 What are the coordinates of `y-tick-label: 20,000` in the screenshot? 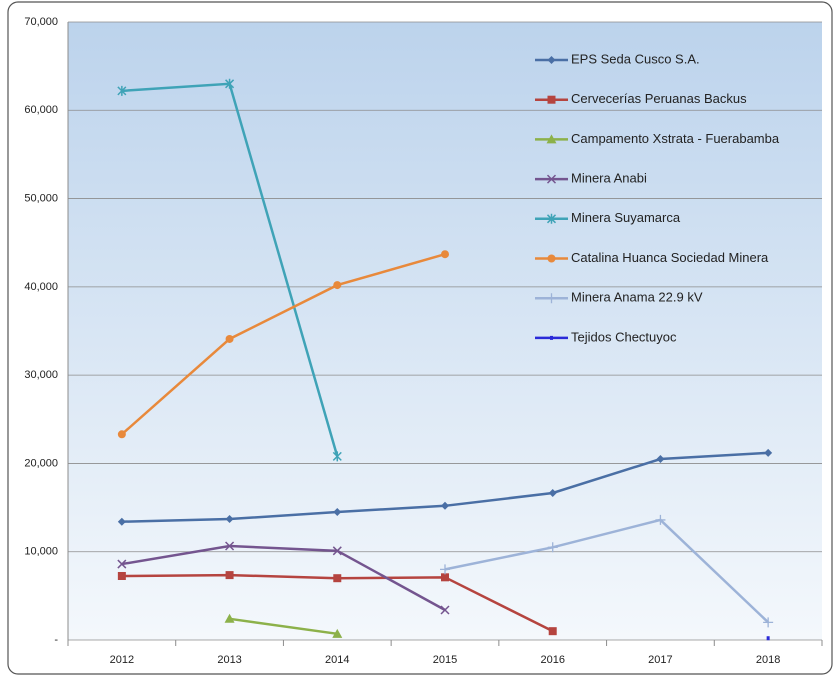 It's located at (41, 463).